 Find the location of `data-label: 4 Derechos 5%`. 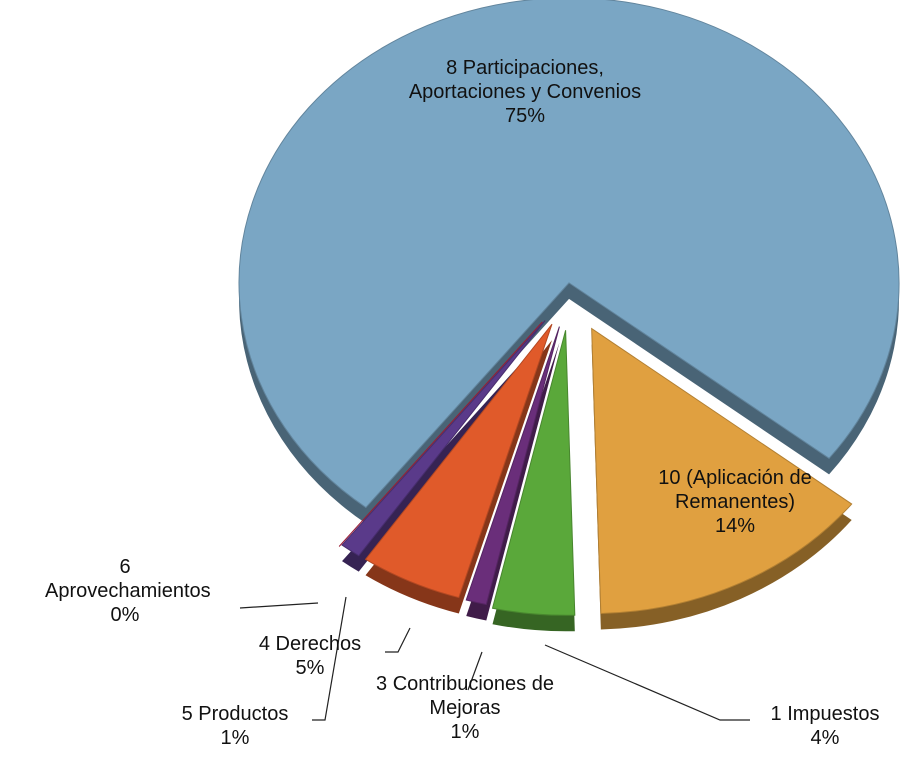

data-label: 4 Derechos 5% is located at coordinates (310, 656).